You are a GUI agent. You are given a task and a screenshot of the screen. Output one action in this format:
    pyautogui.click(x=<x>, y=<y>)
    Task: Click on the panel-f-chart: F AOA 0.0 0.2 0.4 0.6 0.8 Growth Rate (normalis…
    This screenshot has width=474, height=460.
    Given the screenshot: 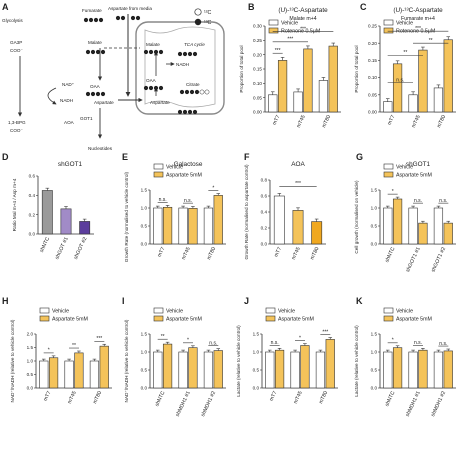 What is the action you would take?
    pyautogui.click(x=285, y=206)
    